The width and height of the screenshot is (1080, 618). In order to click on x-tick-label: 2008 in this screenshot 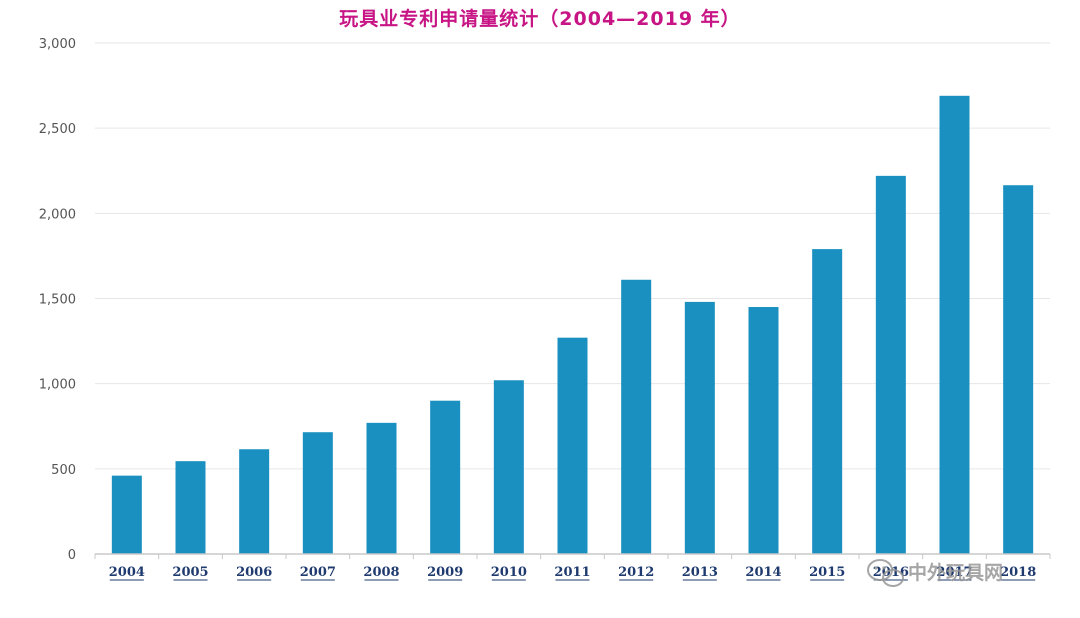, I will do `click(381, 572)`.